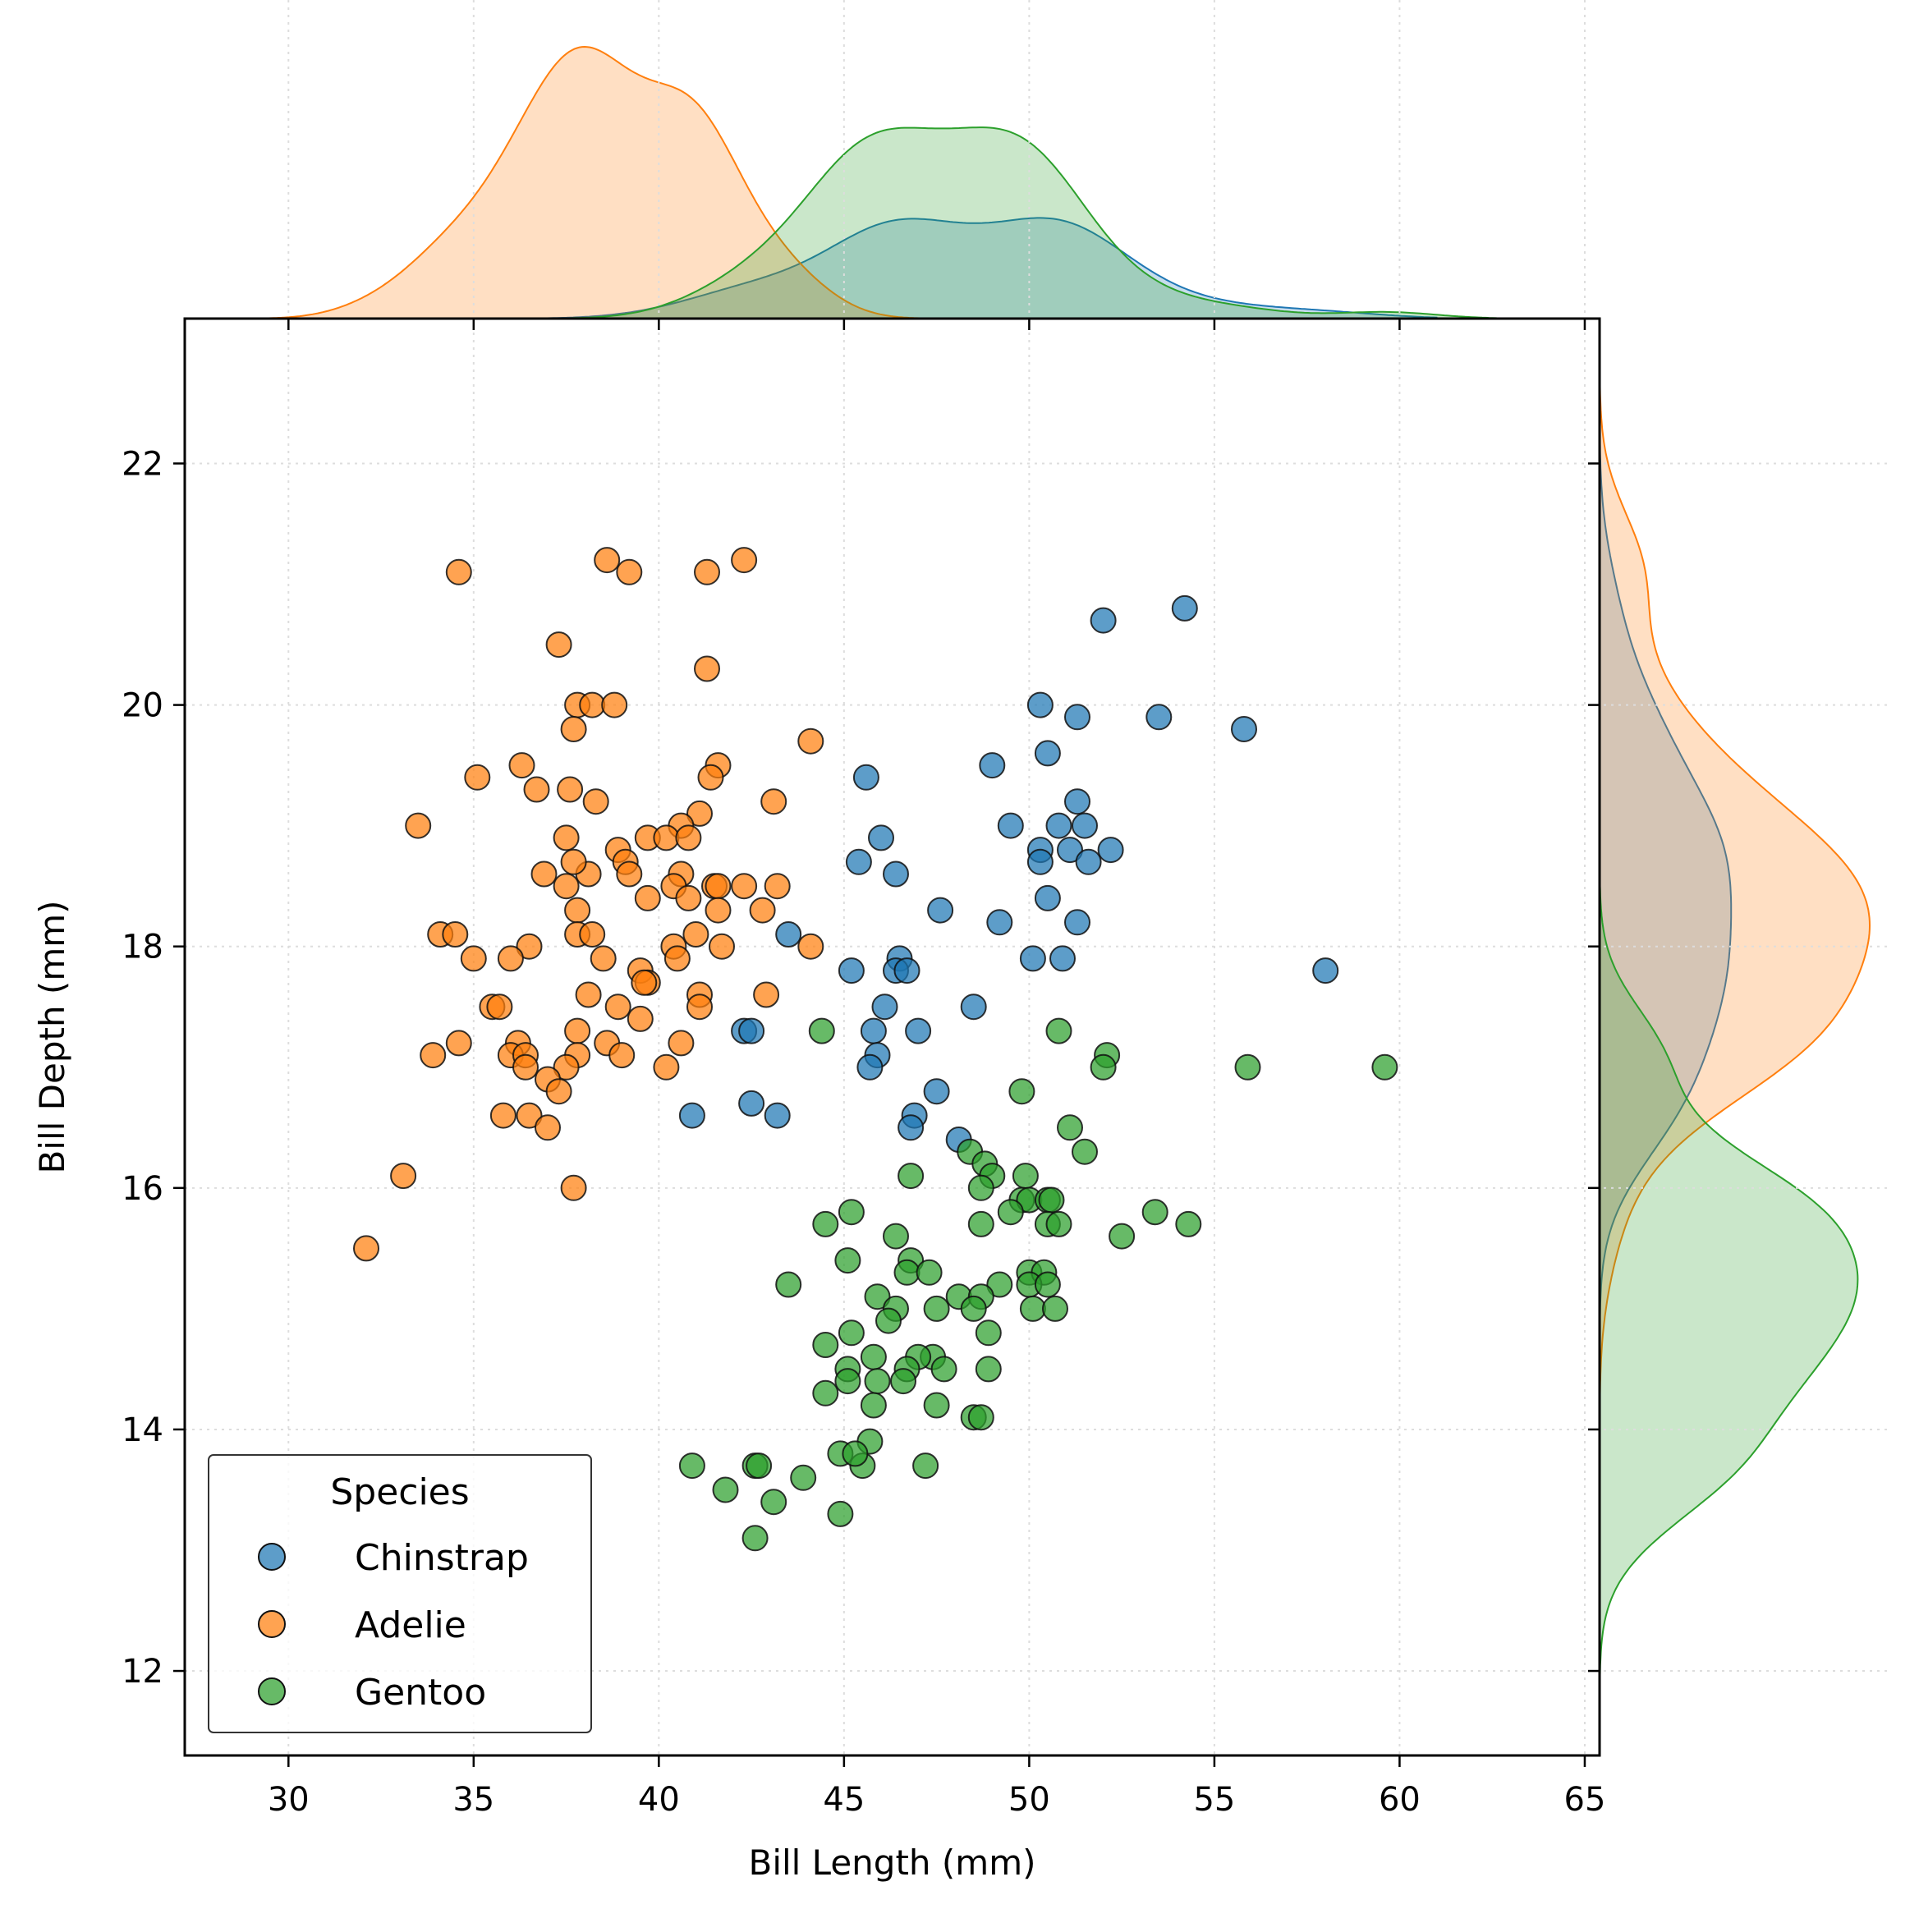  What do you see at coordinates (1666, 934) in the screenshot?
I see `kde-right-chinstrap` at bounding box center [1666, 934].